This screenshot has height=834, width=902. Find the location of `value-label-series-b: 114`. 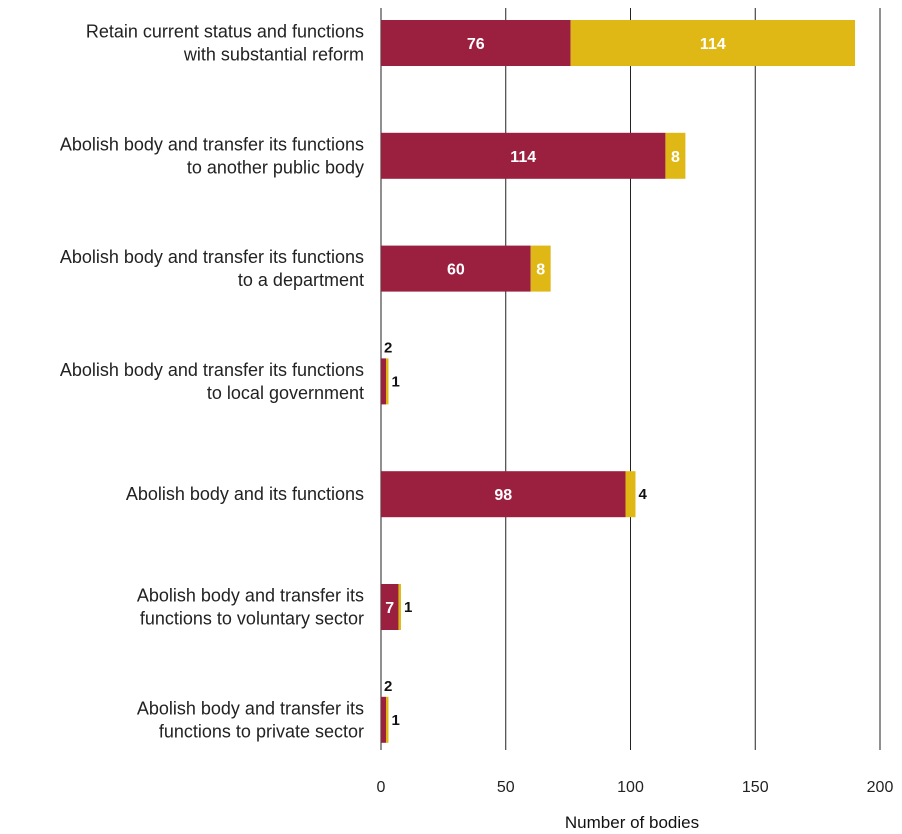

value-label-series-b: 114 is located at coordinates (713, 44).